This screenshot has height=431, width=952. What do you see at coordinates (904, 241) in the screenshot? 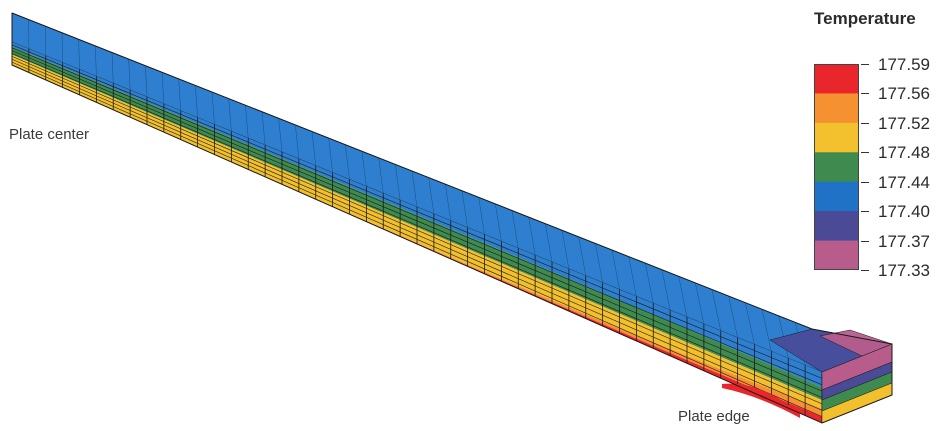
I see `legend-tick-label: 177.37` at bounding box center [904, 241].